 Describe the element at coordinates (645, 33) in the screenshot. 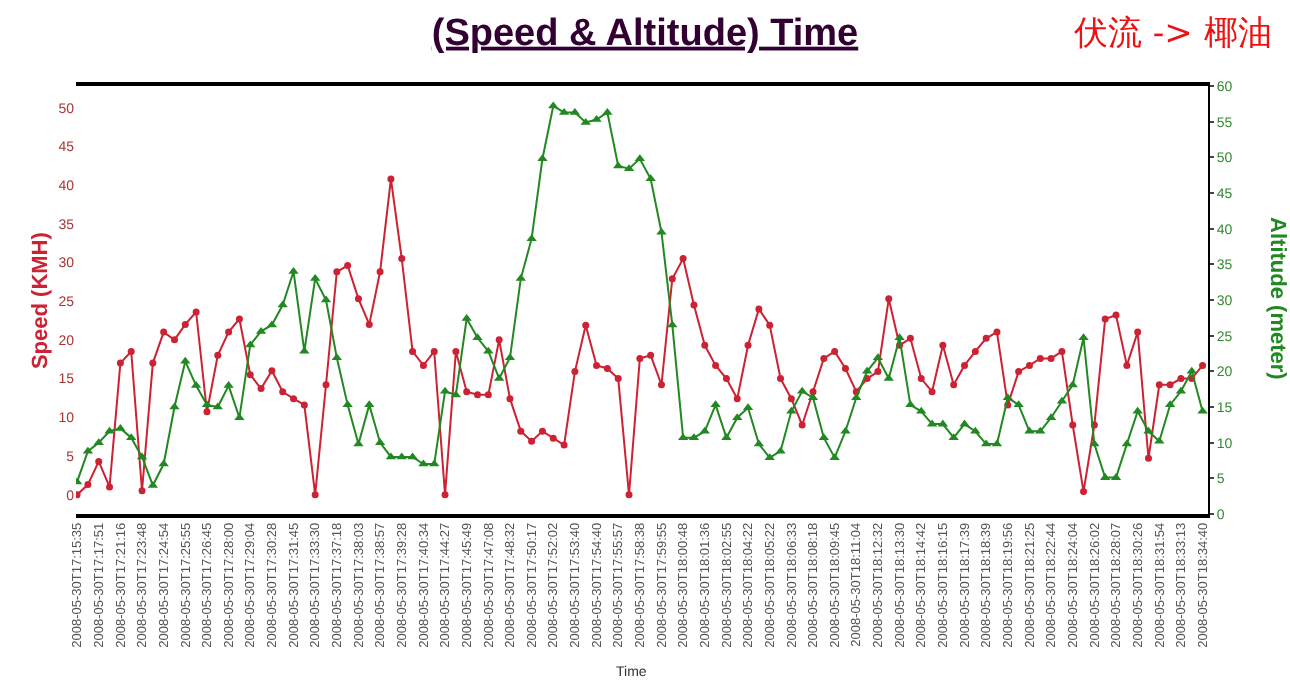

I see `chart-title: (Speed & Altitude) Time` at that location.